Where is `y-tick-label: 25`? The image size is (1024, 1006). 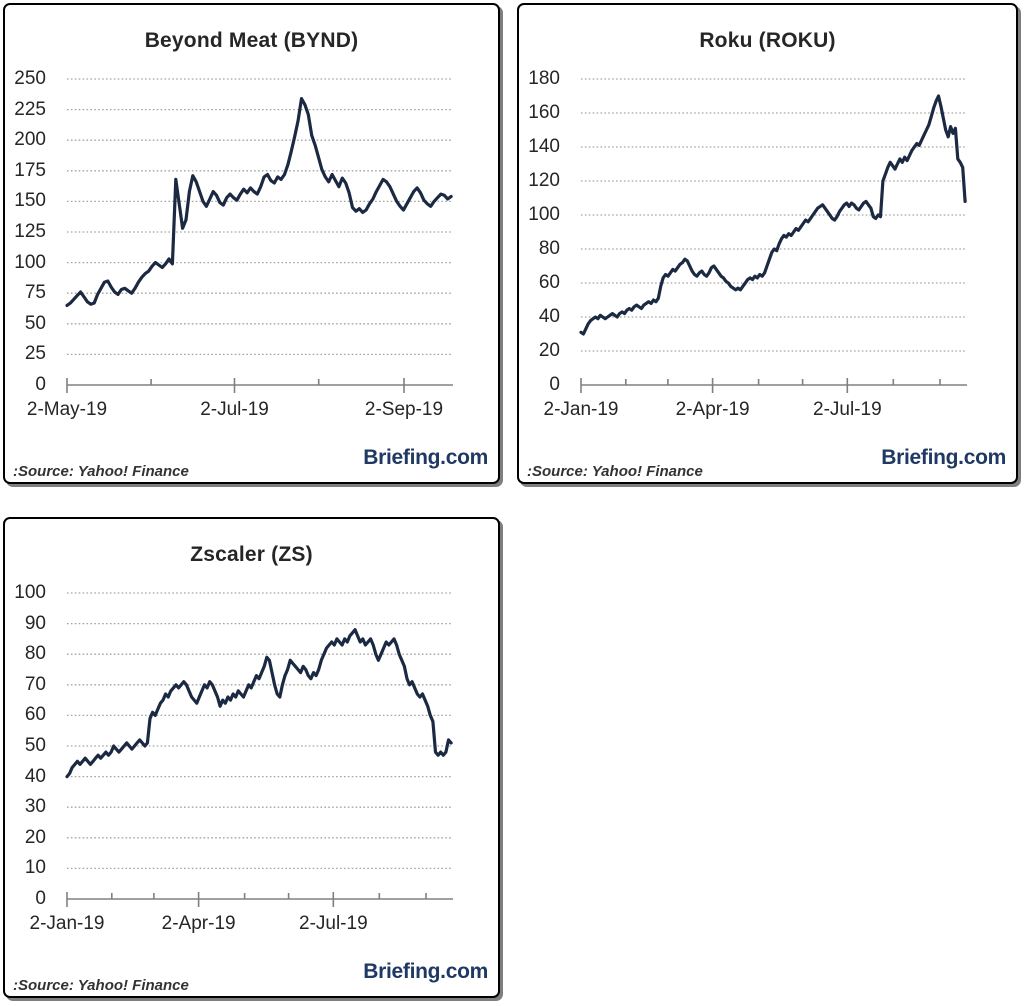 y-tick-label: 25 is located at coordinates (35, 354).